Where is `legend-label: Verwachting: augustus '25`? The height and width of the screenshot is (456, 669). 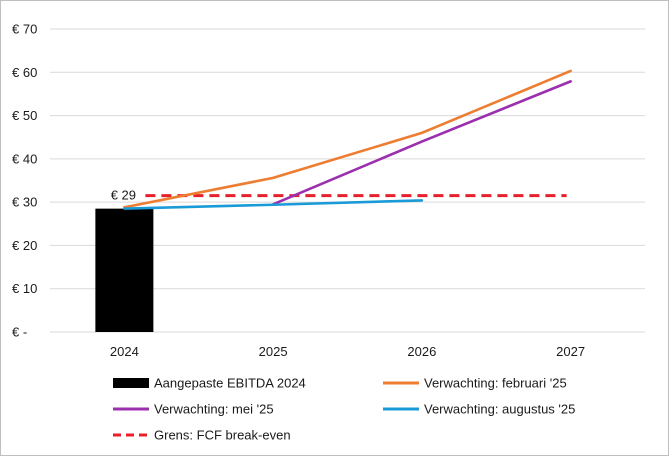 legend-label: Verwachting: augustus '25 is located at coordinates (499, 409).